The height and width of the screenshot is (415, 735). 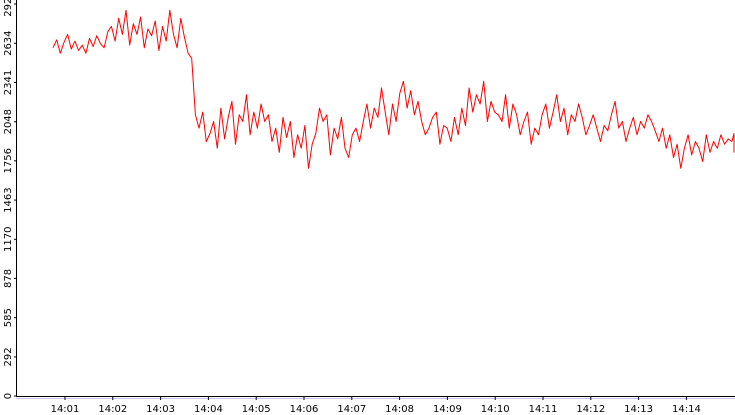 What do you see at coordinates (8, 82) in the screenshot?
I see `y-tick-label: 2341` at bounding box center [8, 82].